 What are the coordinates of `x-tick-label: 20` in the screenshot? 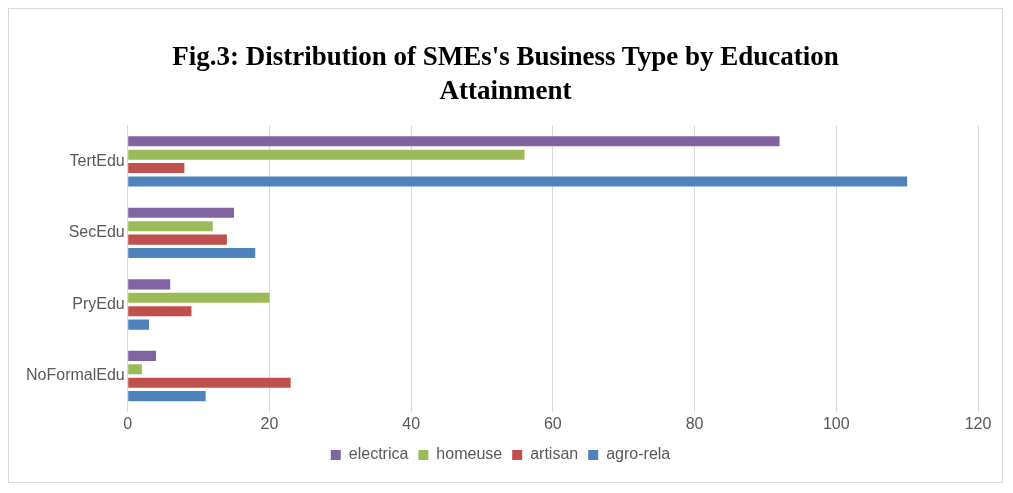 It's located at (269, 423).